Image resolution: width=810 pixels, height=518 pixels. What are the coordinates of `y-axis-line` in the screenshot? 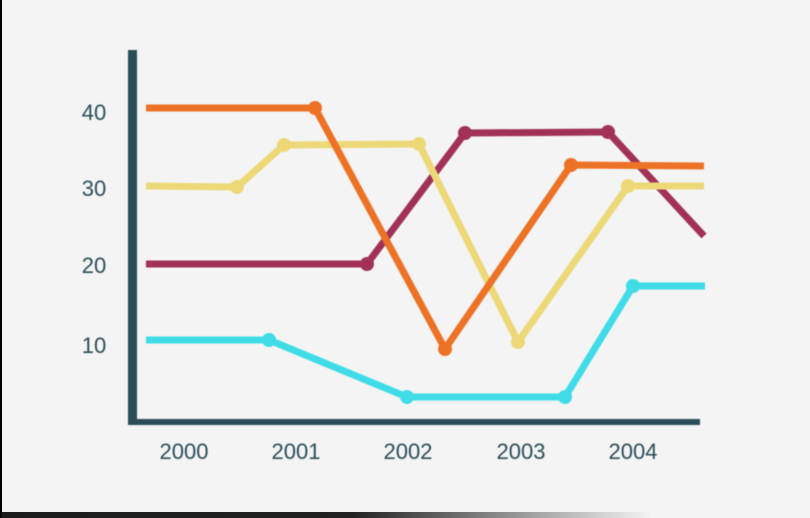 It's located at (132, 237).